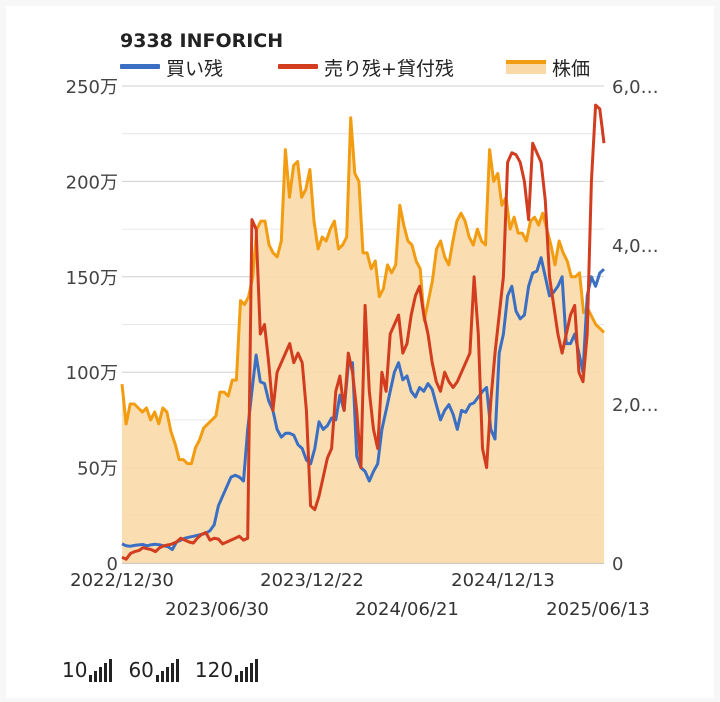 The image size is (720, 702). Describe the element at coordinates (92, 87) in the screenshot. I see `left-tick-label: 250万` at that location.